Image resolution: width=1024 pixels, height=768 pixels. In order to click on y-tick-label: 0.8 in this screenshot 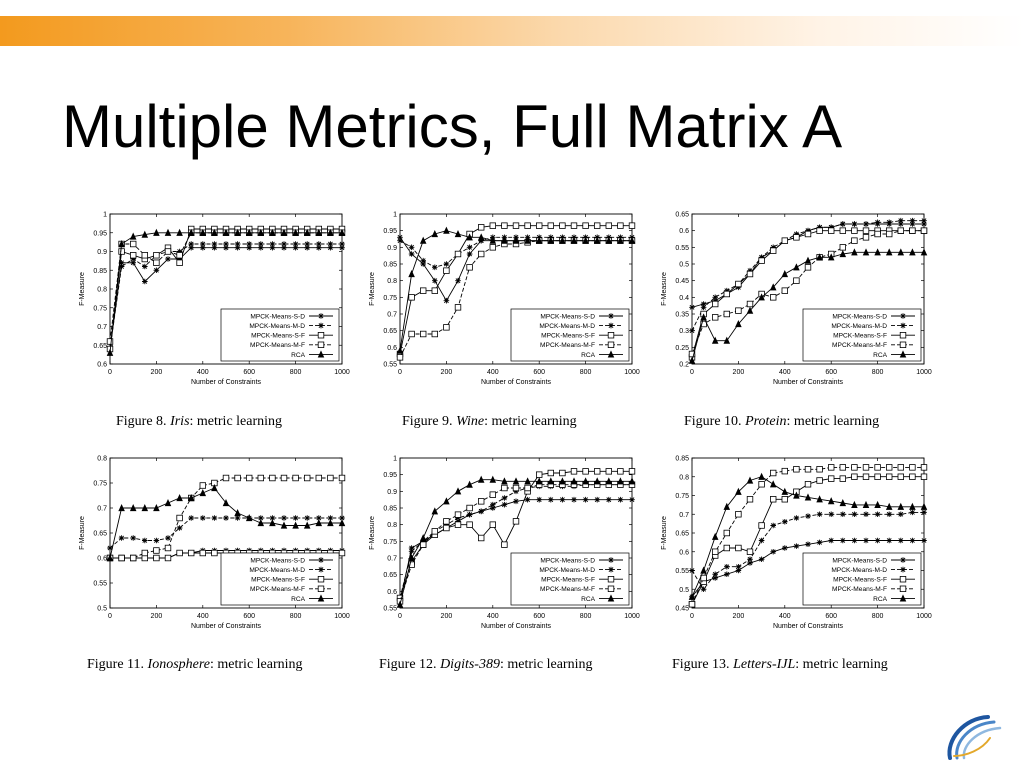, I will do `click(102, 459)`.